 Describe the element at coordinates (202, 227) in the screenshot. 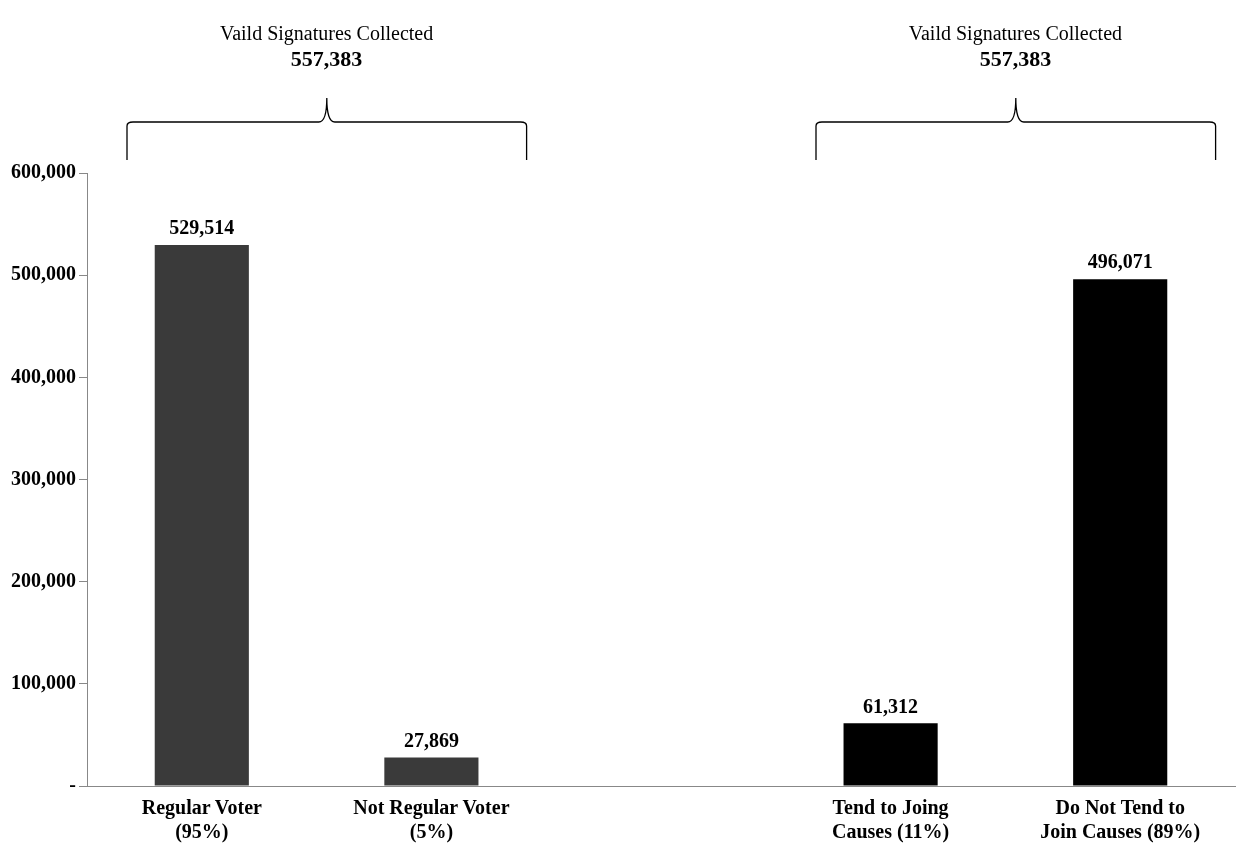

I see `data-label: 529,514` at that location.